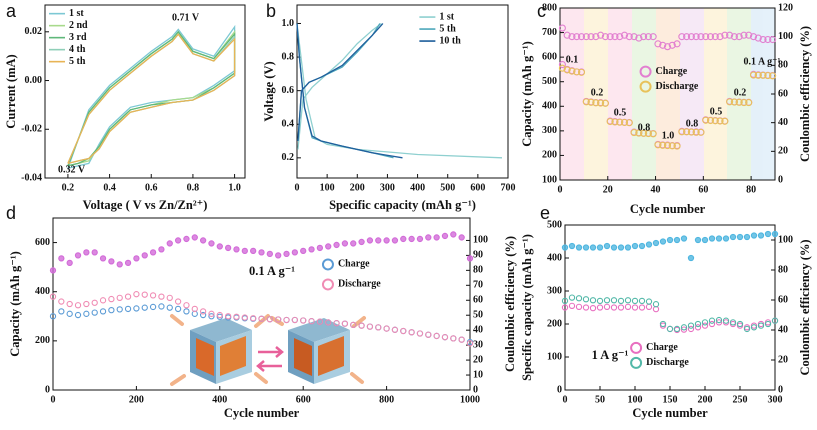 The height and width of the screenshot is (430, 817). What do you see at coordinates (549, 179) in the screenshot?
I see `y-tick-label: 100` at bounding box center [549, 179].